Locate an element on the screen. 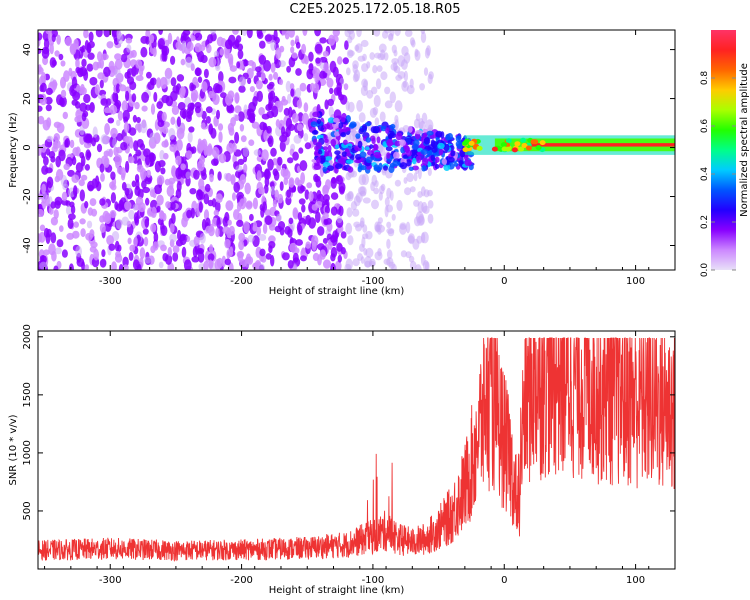  snr-x-tick-label: 0 is located at coordinates (504, 580).